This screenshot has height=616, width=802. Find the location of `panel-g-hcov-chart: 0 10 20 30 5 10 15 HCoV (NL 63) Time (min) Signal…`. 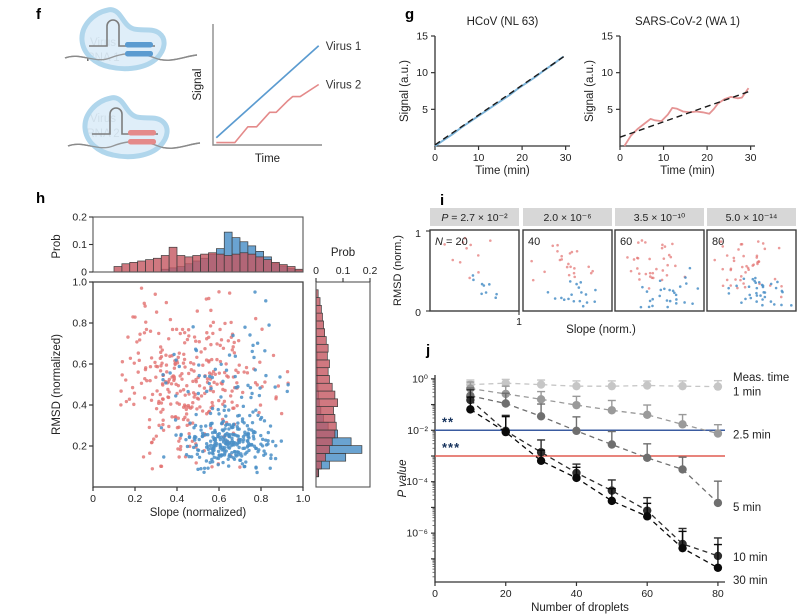

panel-g-hcov-chart: 0 10 20 30 5 10 15 HCoV (NL 63) Time (min) Signal… is located at coordinates (485, 96).